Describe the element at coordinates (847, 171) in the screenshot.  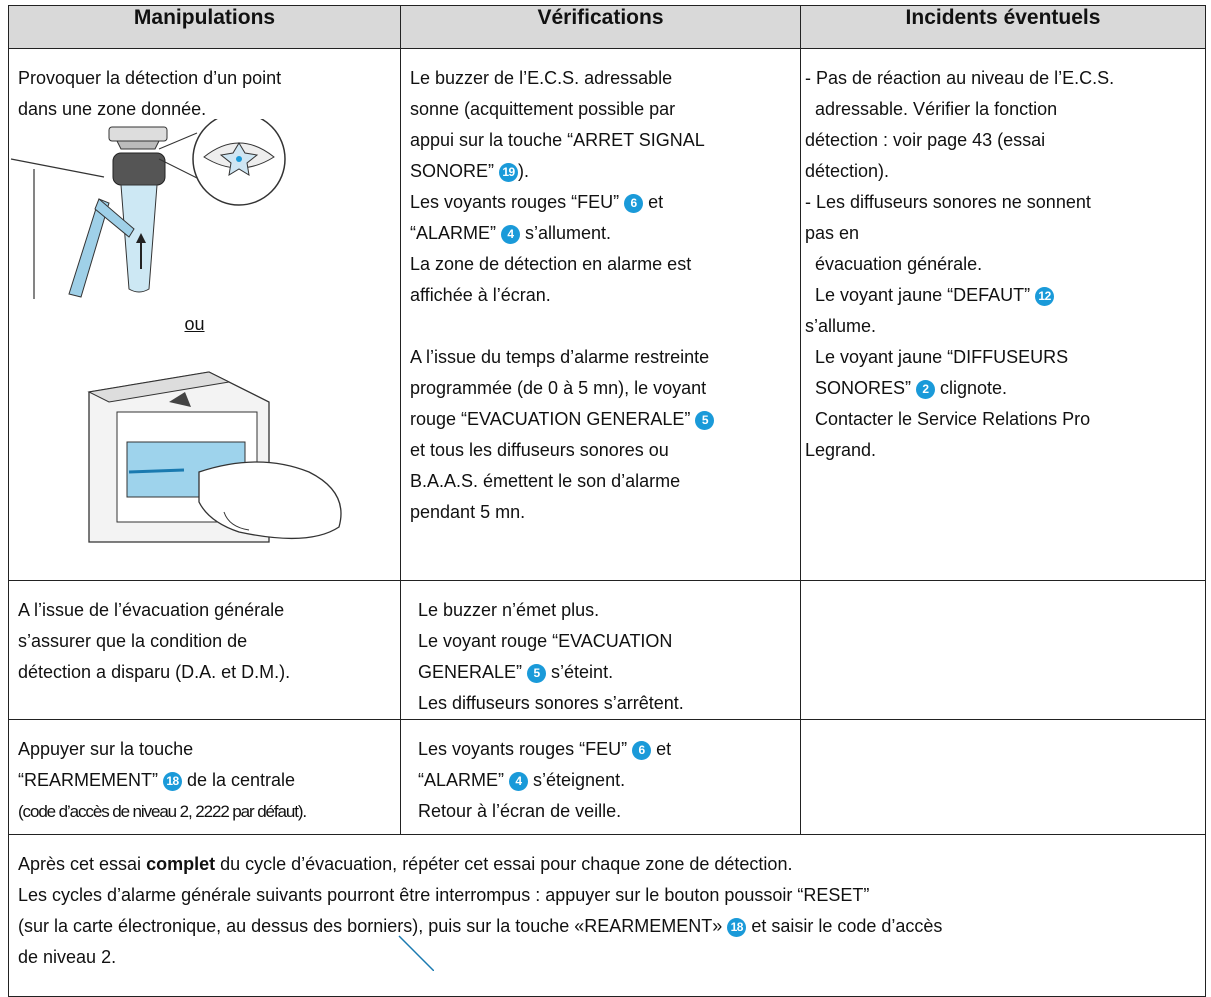
I see `text: détection).` at that location.